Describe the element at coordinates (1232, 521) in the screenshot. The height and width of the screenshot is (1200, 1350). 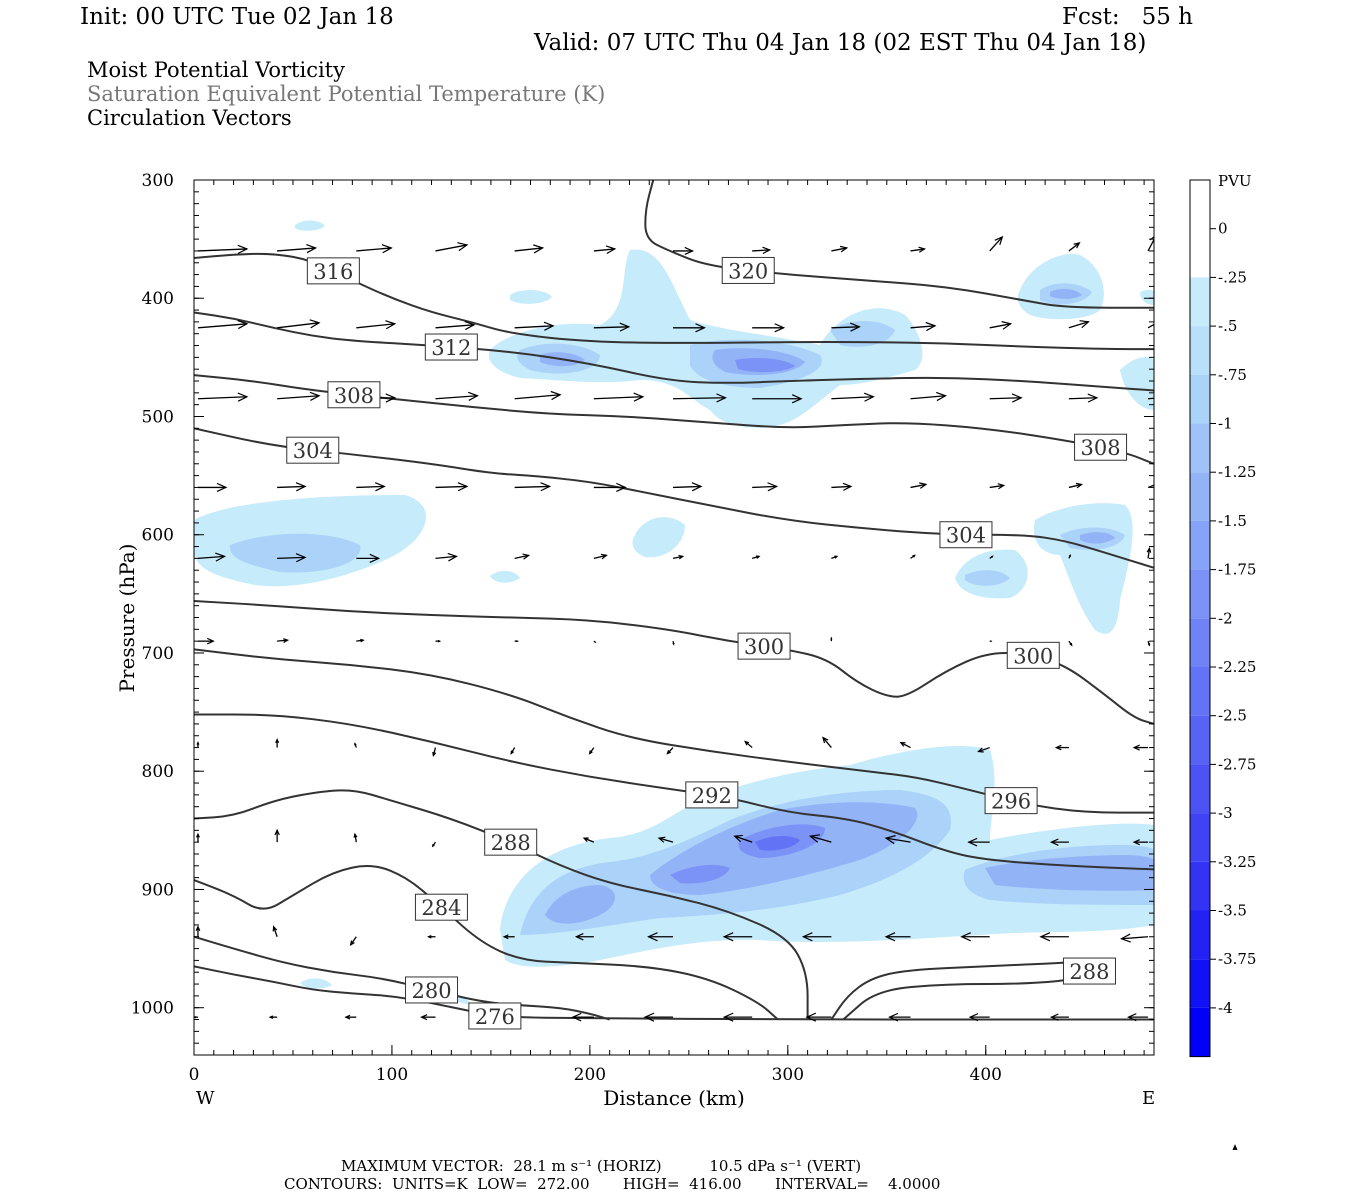
I see `colorbar-label: -1.5` at that location.